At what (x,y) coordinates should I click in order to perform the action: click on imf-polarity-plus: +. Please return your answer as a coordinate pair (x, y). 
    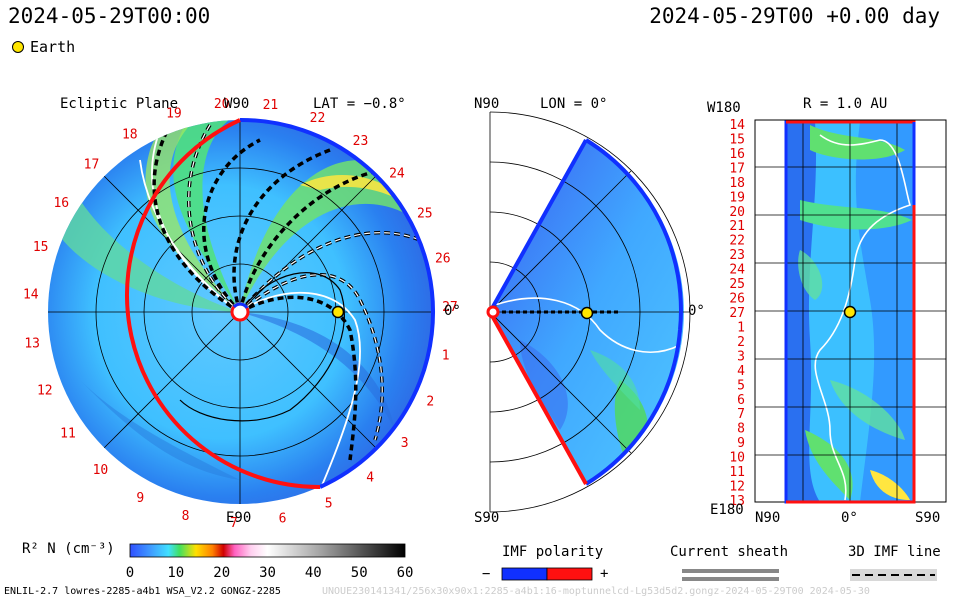
    Looking at the image, I should click on (604, 574).